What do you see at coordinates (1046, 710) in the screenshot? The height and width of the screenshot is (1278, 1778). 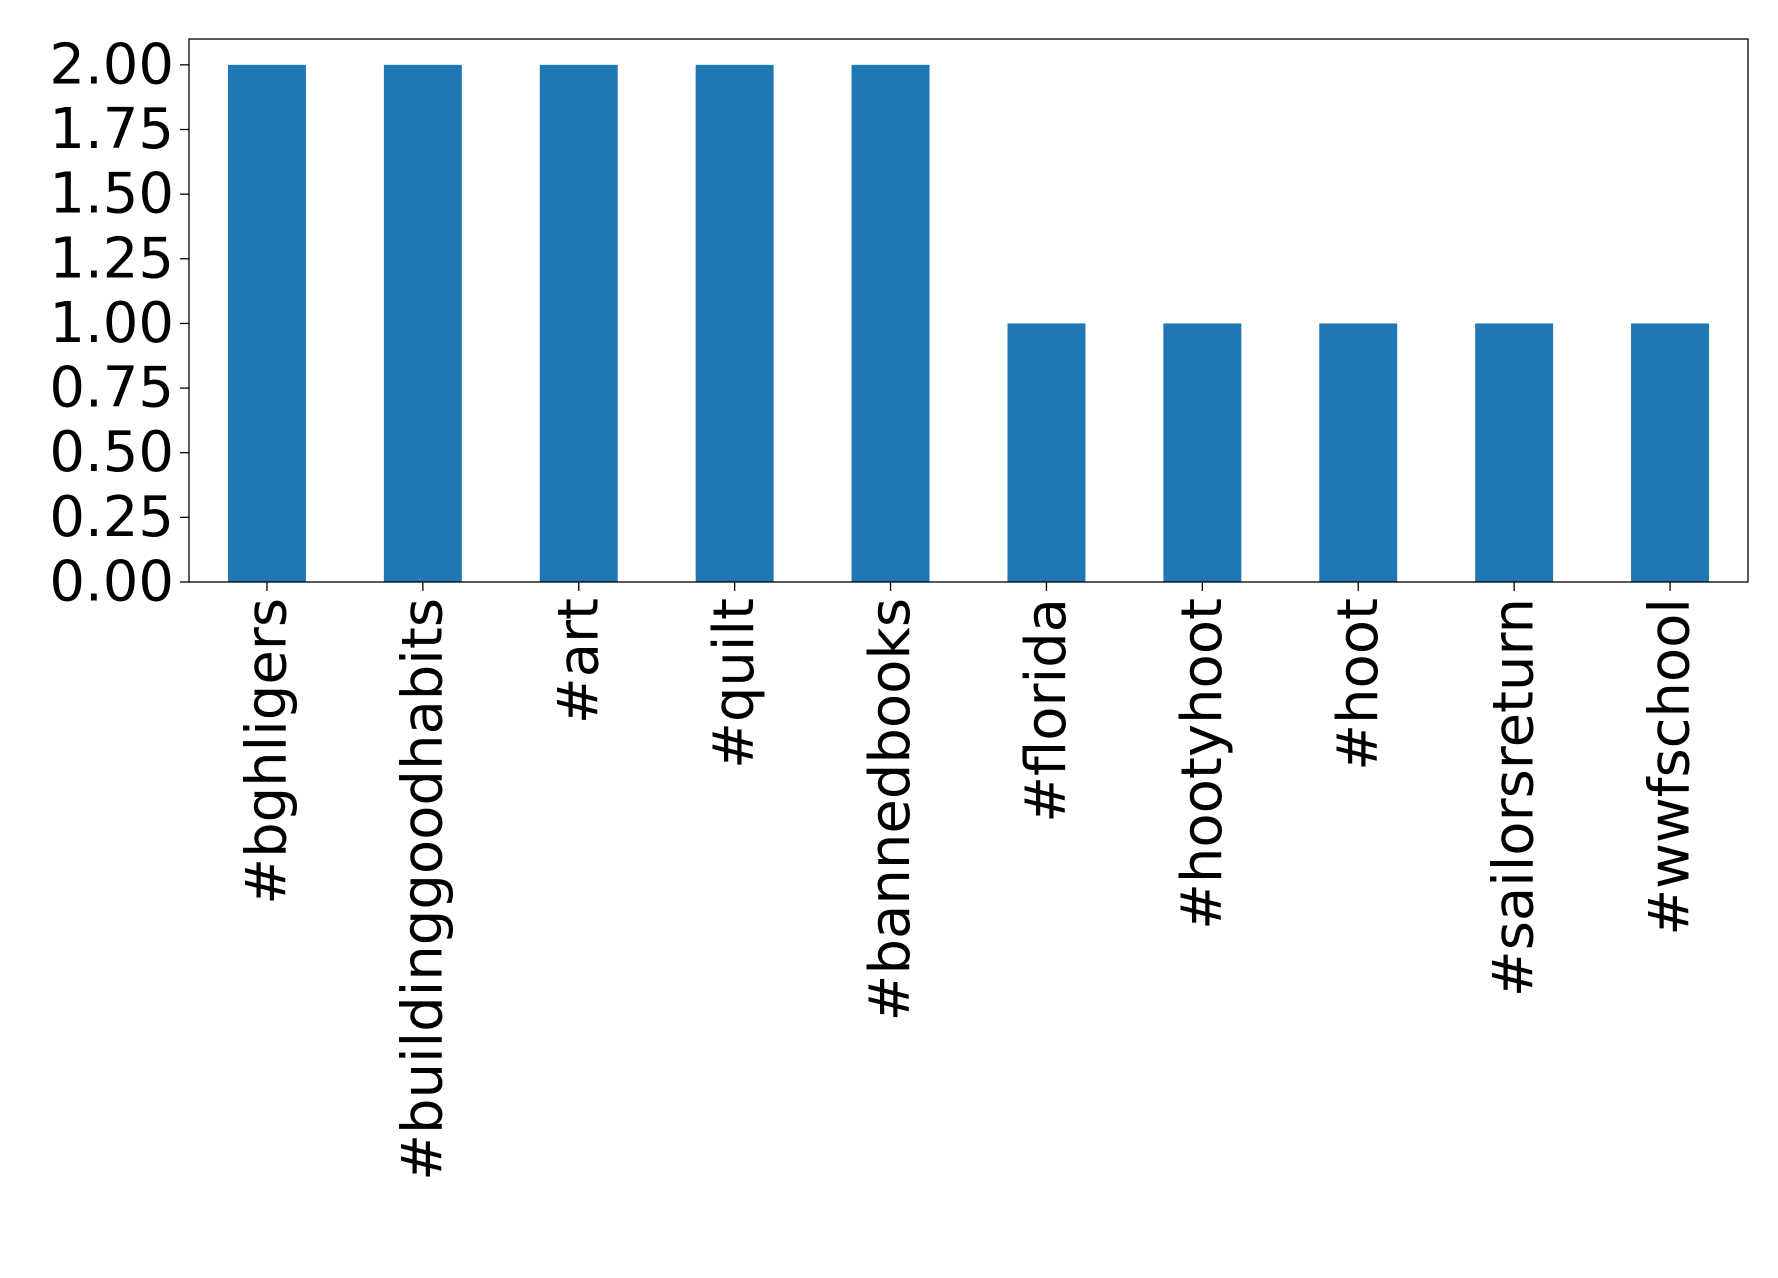 I see `x-tick-label: #florida` at bounding box center [1046, 710].